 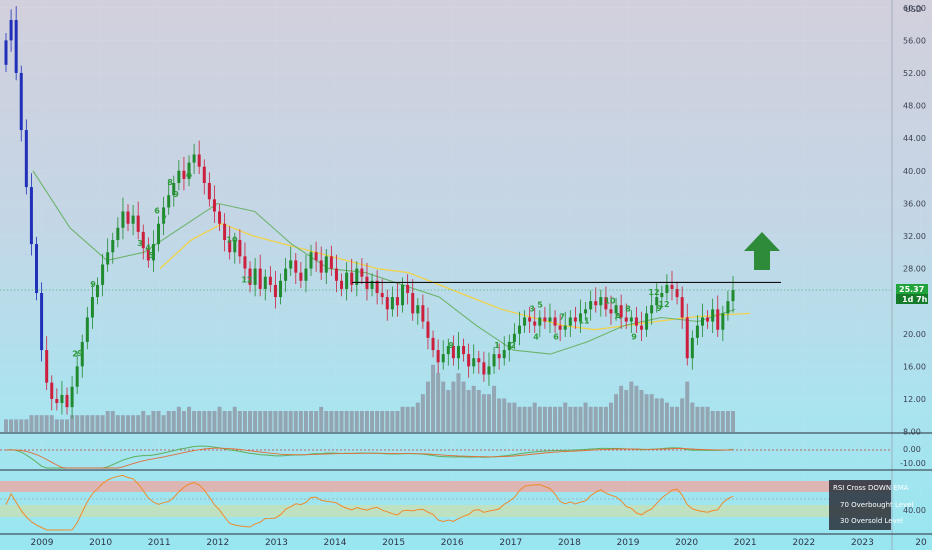 What do you see at coordinates (189, 174) in the screenshot?
I see `td-label-10: A` at bounding box center [189, 174].